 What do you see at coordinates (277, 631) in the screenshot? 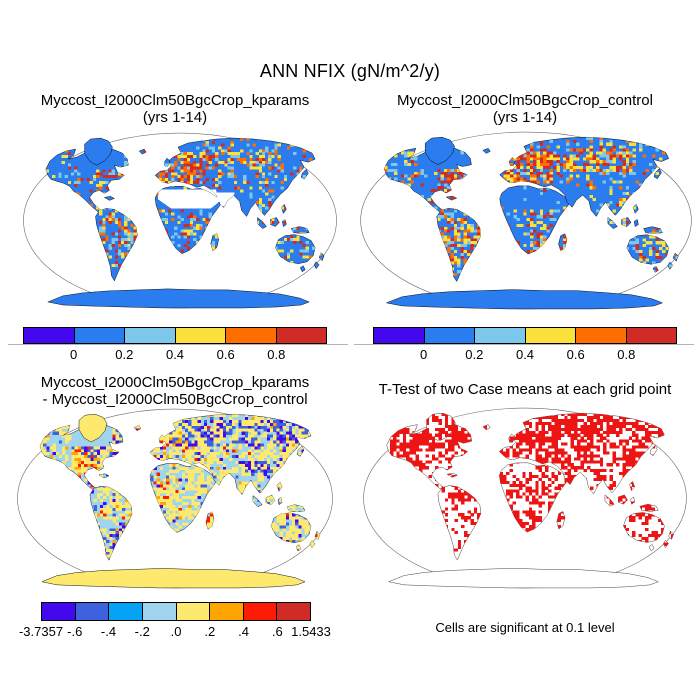
I see `colorbar-tick-label: .6` at bounding box center [277, 631].